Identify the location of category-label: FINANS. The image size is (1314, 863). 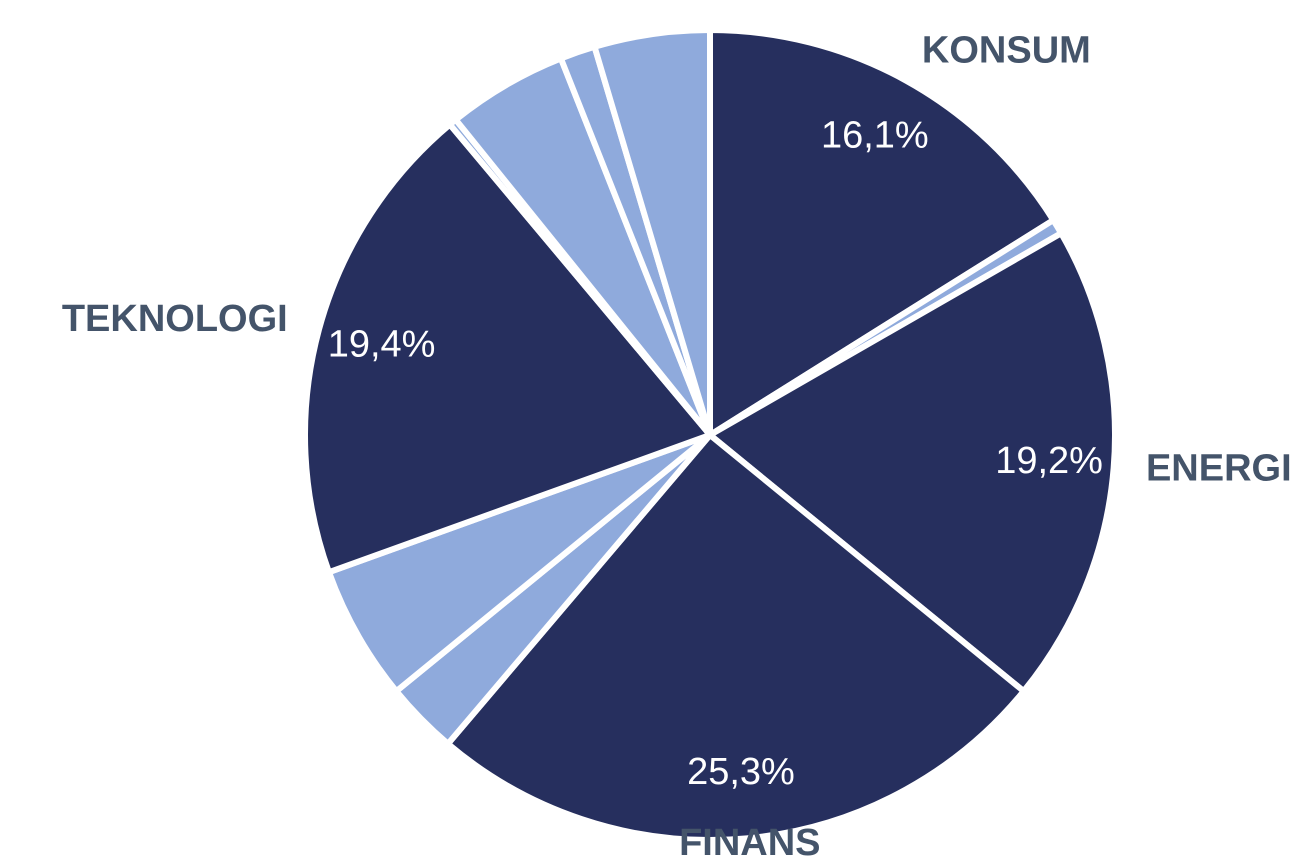
(749, 842).